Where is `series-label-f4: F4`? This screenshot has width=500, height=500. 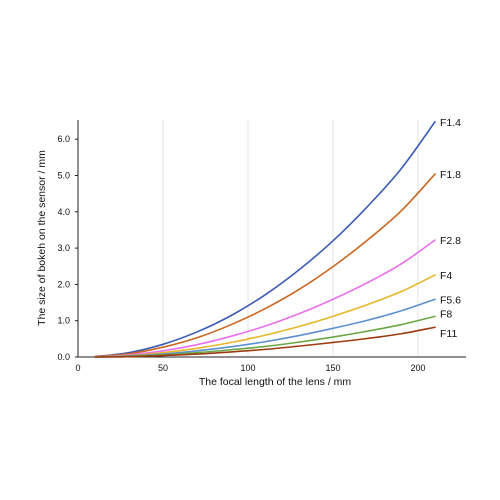 series-label-f4: F4 is located at coordinates (446, 276).